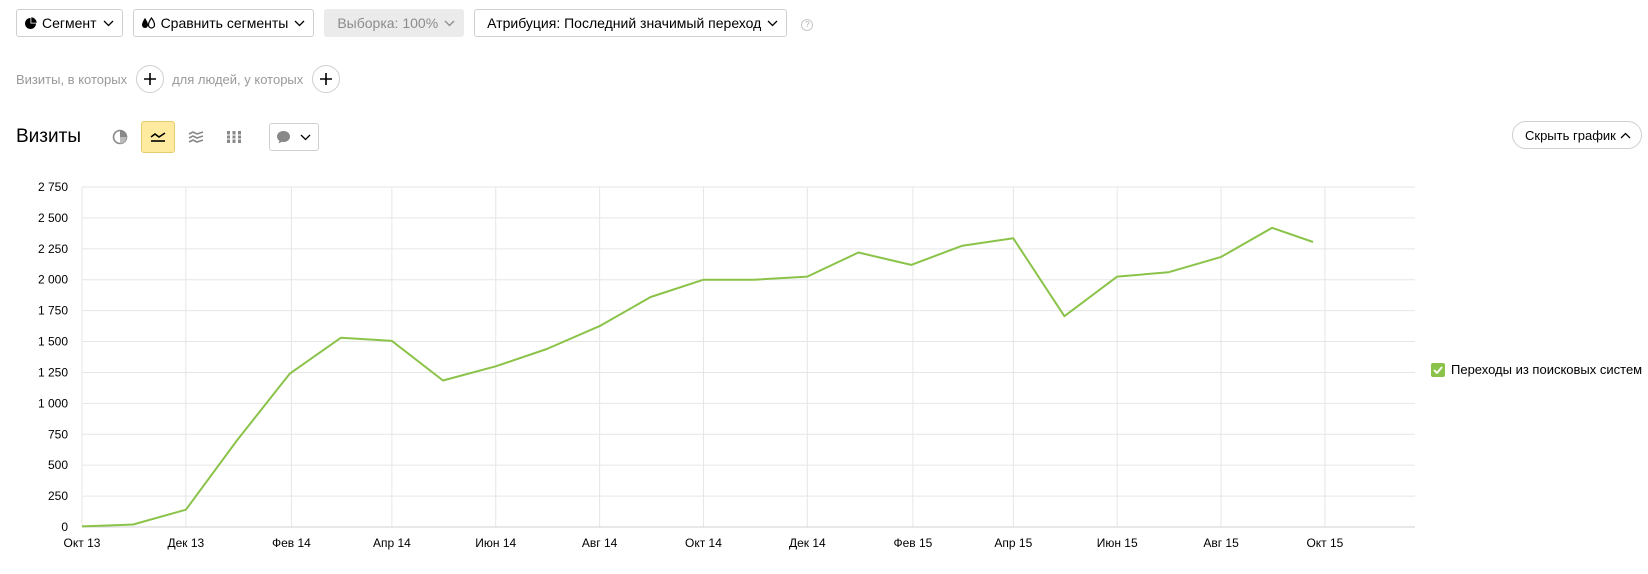 This screenshot has width=1648, height=574. Describe the element at coordinates (495, 543) in the screenshot. I see `x-tick-label: Июн 14` at that location.